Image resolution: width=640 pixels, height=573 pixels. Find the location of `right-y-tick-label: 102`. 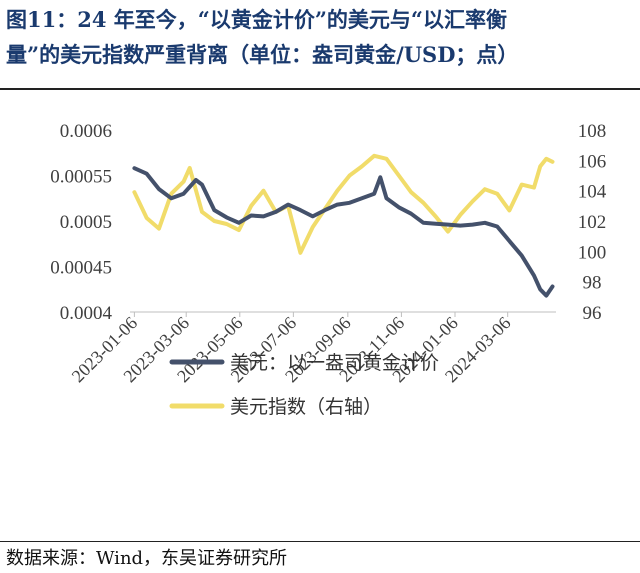

right-y-tick-label: 102 is located at coordinates (592, 222).